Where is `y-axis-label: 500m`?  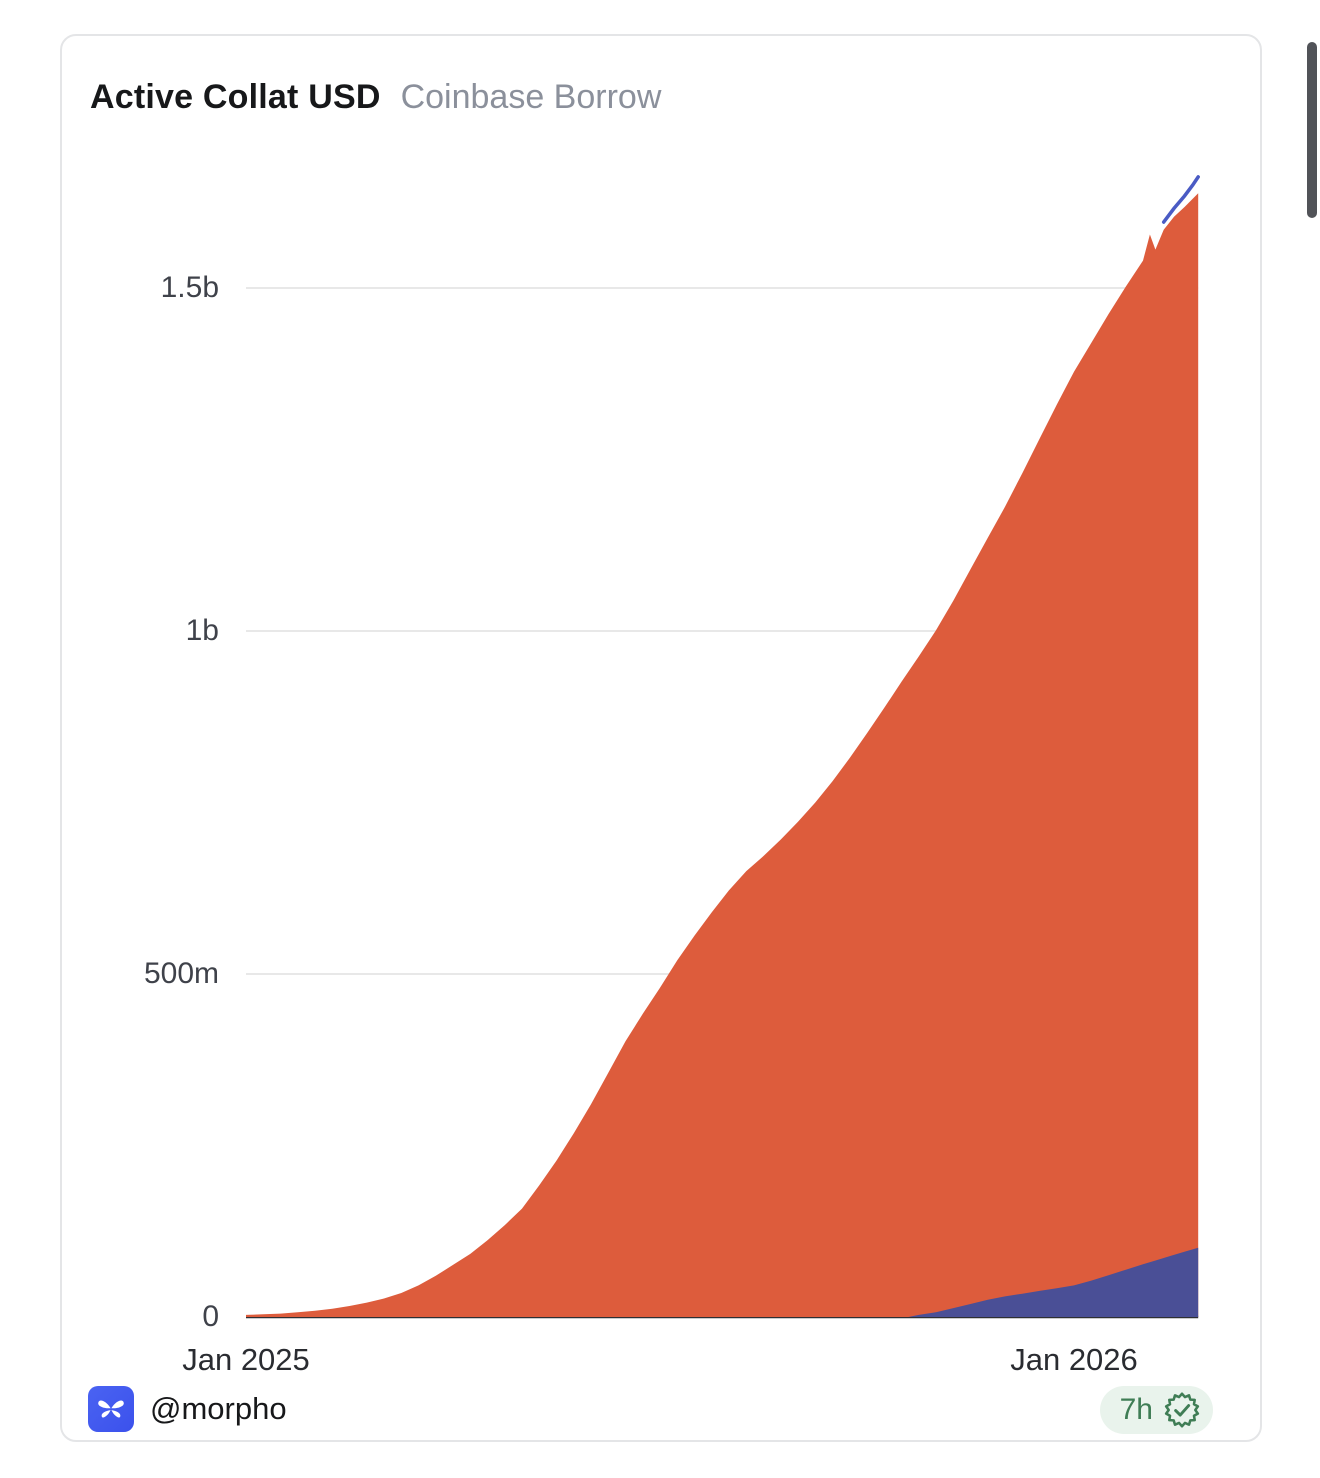
y-axis-label: 500m is located at coordinates (181, 973).